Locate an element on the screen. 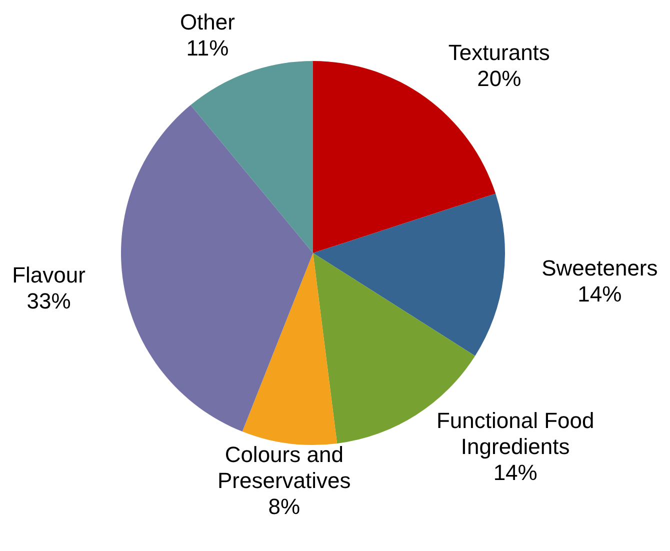 This screenshot has width=670, height=551. data-label: 11% is located at coordinates (207, 48).